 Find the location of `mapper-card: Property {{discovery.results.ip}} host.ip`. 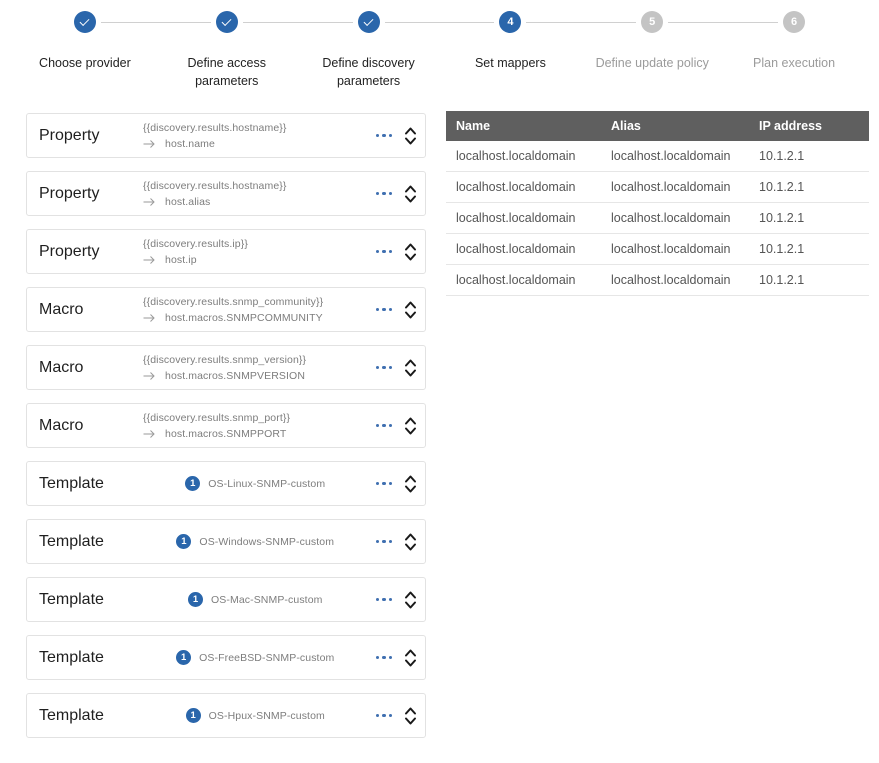

mapper-card: Property {{discovery.results.ip}} host.ip is located at coordinates (226, 251).